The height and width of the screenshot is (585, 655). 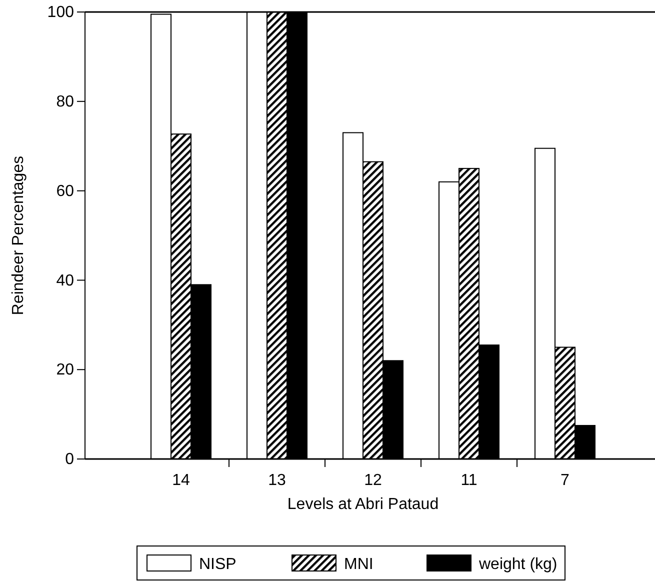 What do you see at coordinates (565, 480) in the screenshot?
I see `x-tick-label: 7` at bounding box center [565, 480].